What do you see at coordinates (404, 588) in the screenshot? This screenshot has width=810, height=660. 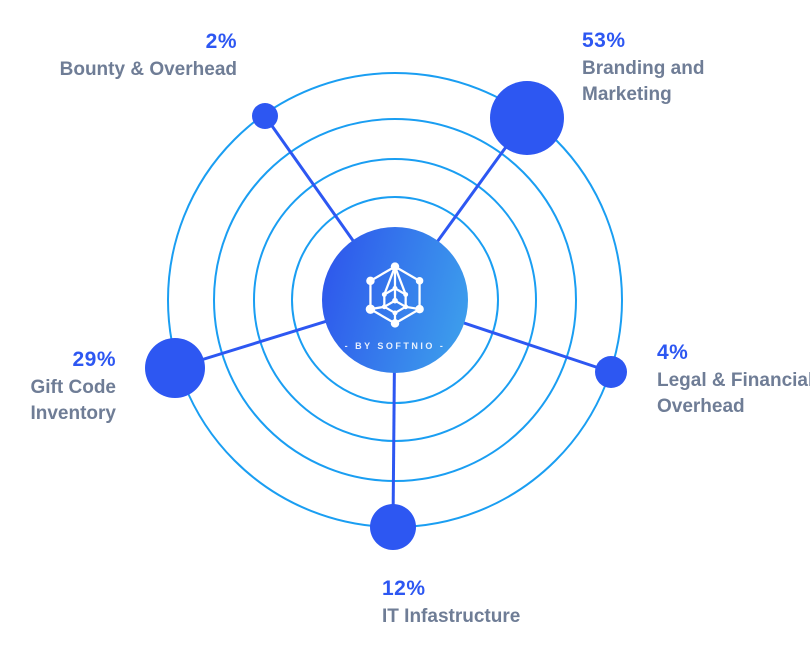 I see `allocation-percent: 12%` at bounding box center [404, 588].